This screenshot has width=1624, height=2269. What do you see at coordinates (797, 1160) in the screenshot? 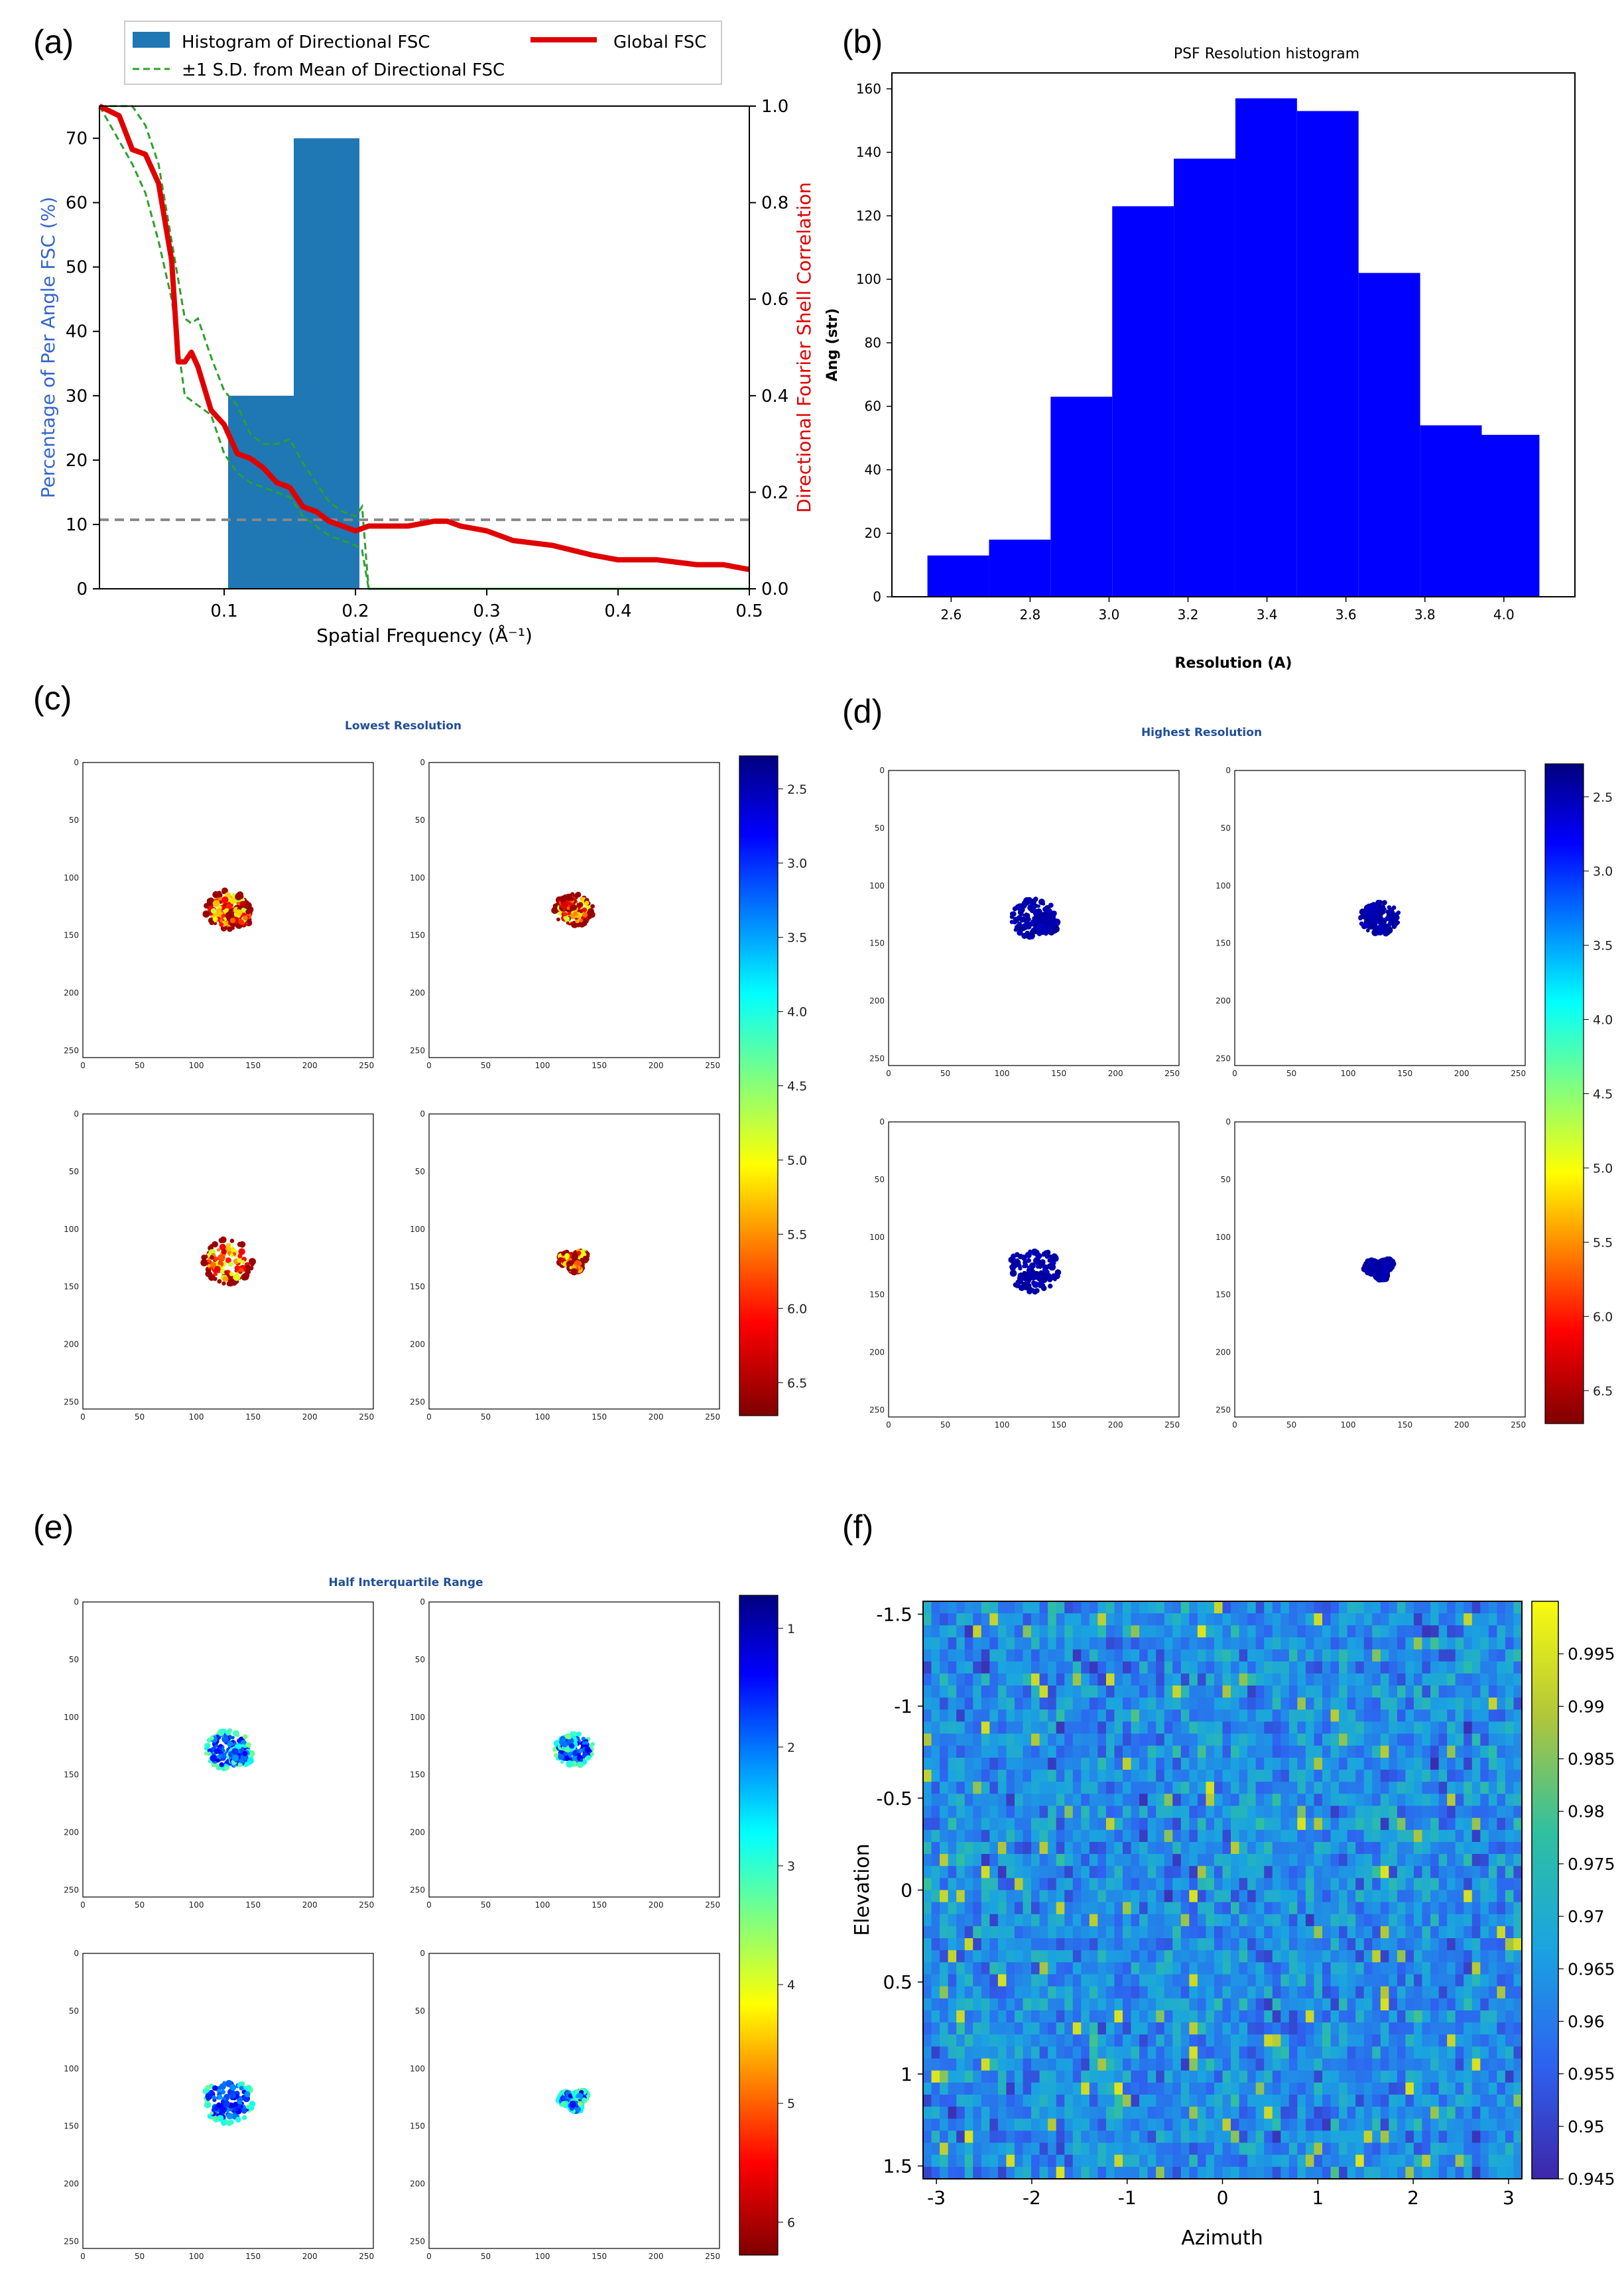
I see `colorbar-tick-label: 5.0` at bounding box center [797, 1160].